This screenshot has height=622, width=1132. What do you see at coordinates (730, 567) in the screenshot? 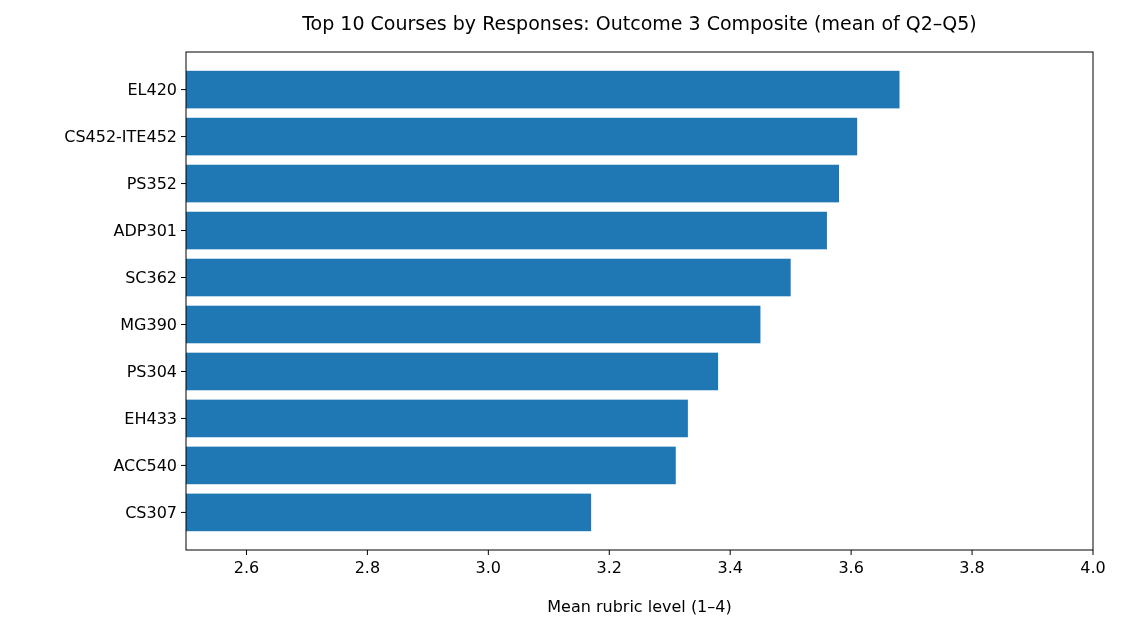
I see `x-tick-label: 3.4` at bounding box center [730, 567].